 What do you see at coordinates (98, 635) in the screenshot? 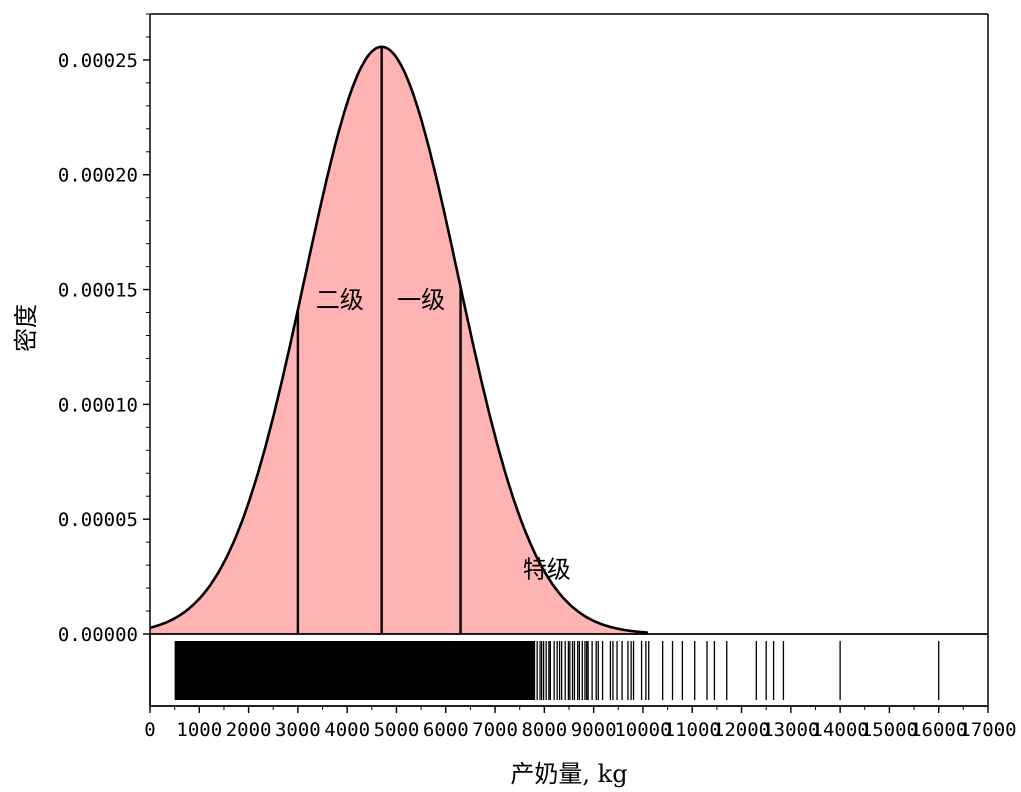
I see `y-tick-label: 0.00000` at bounding box center [98, 635].